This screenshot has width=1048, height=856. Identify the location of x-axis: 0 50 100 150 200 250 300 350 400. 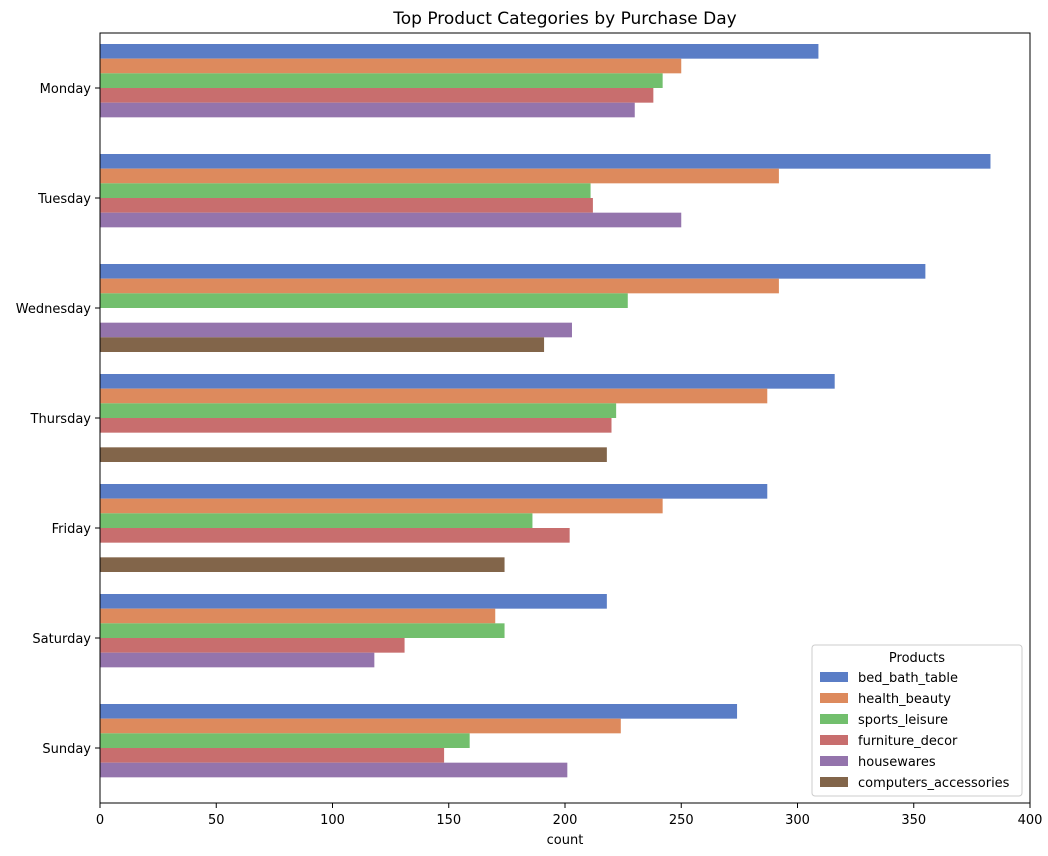
(569, 815).